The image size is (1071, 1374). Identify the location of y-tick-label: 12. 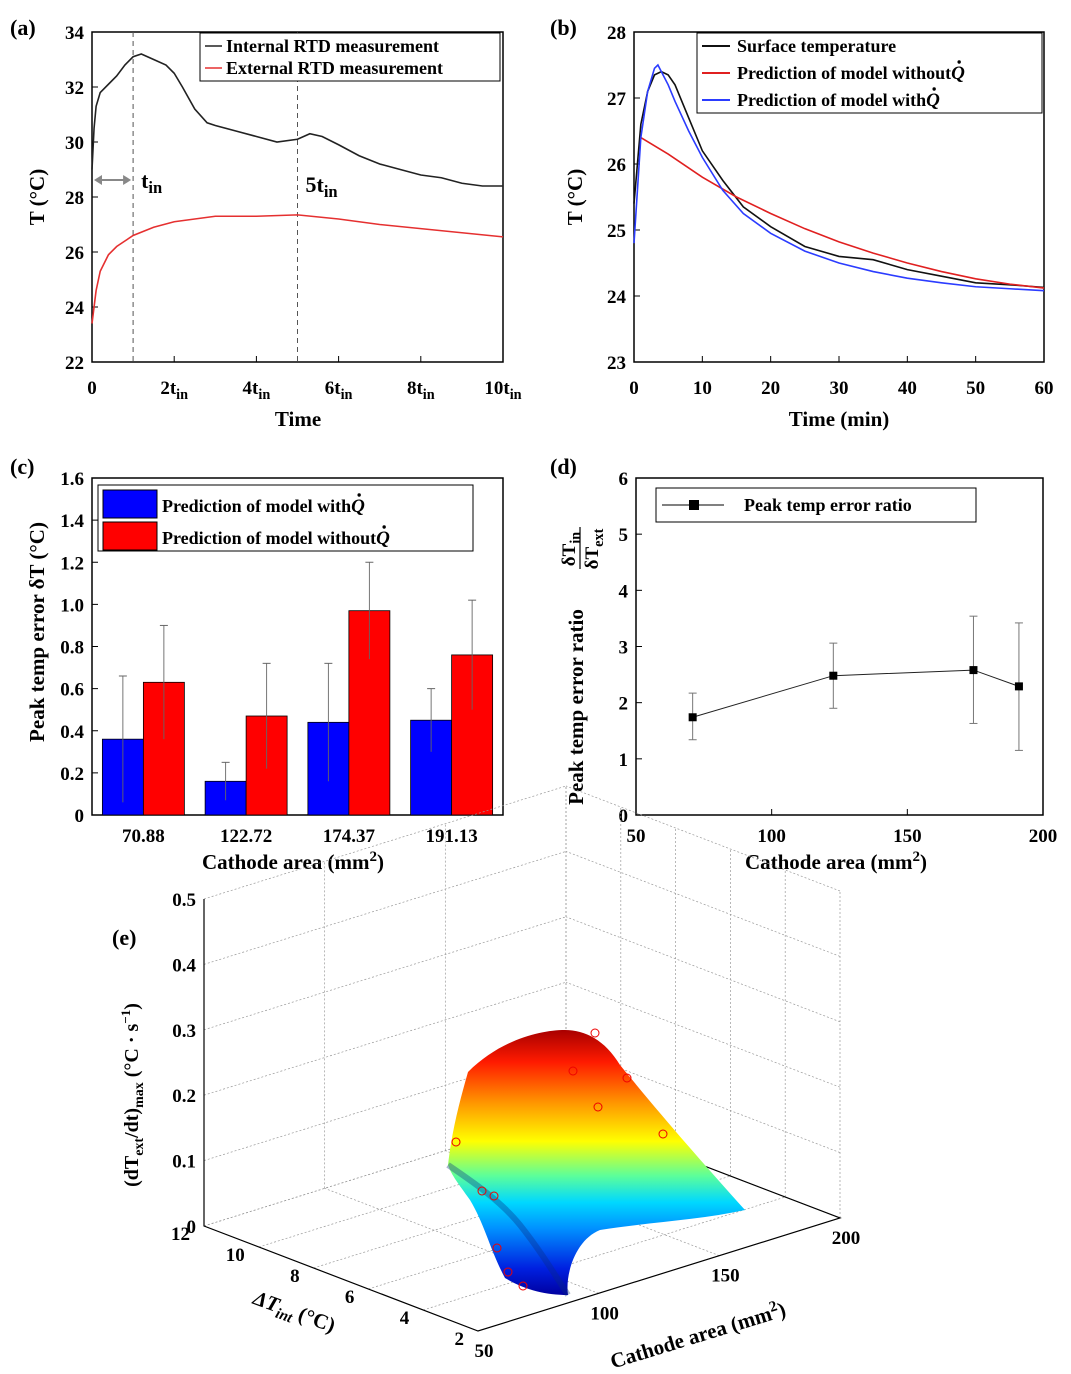
(180, 1234).